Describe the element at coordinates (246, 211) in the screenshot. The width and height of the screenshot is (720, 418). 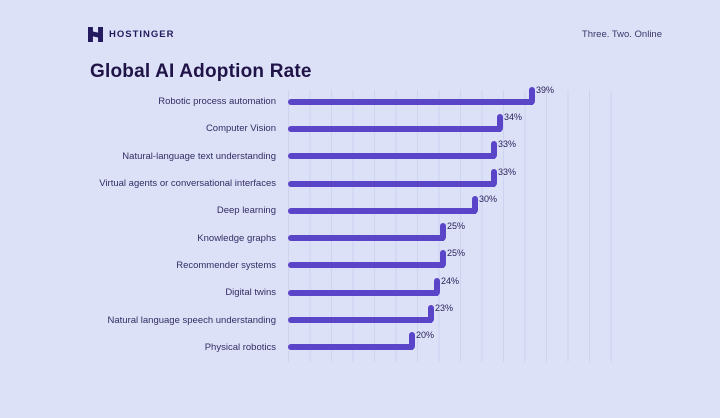
I see `category-label: Deep learning` at that location.